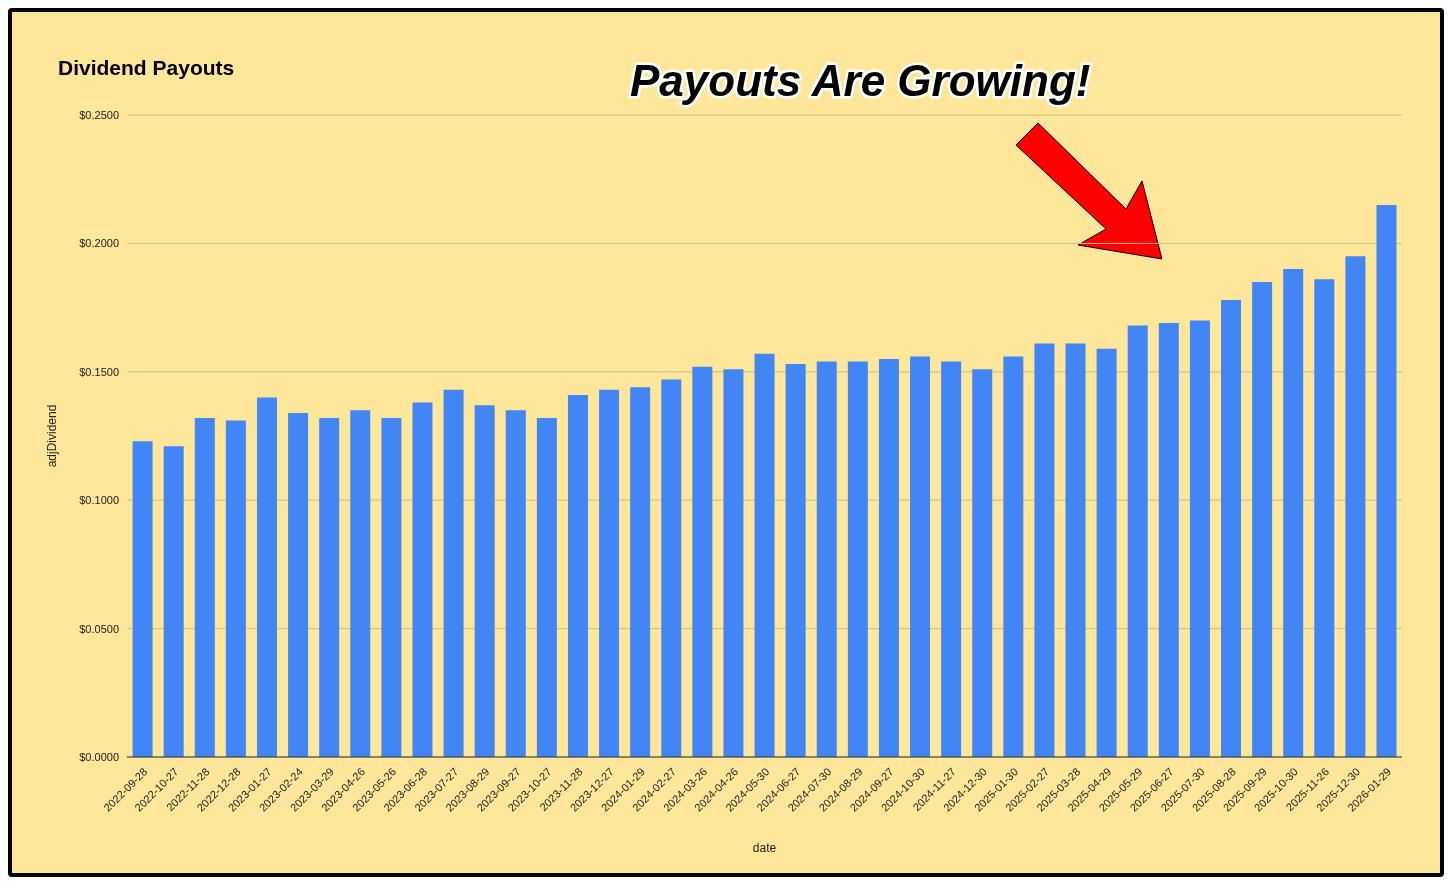 The image size is (1456, 889). Describe the element at coordinates (99, 500) in the screenshot. I see `y-tick-label: $0.1000` at that location.